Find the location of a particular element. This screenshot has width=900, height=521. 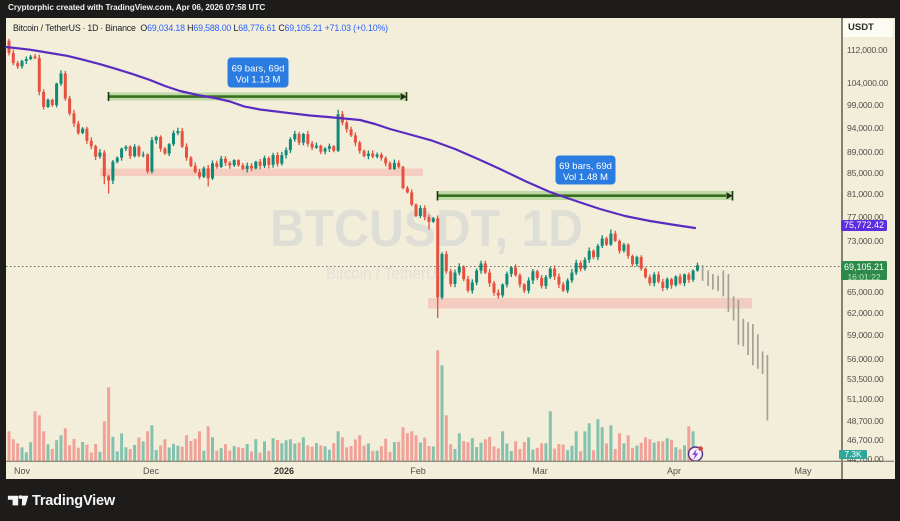

svg-text: Bitcoin / TetherUS is located at coordinates (386, 273).